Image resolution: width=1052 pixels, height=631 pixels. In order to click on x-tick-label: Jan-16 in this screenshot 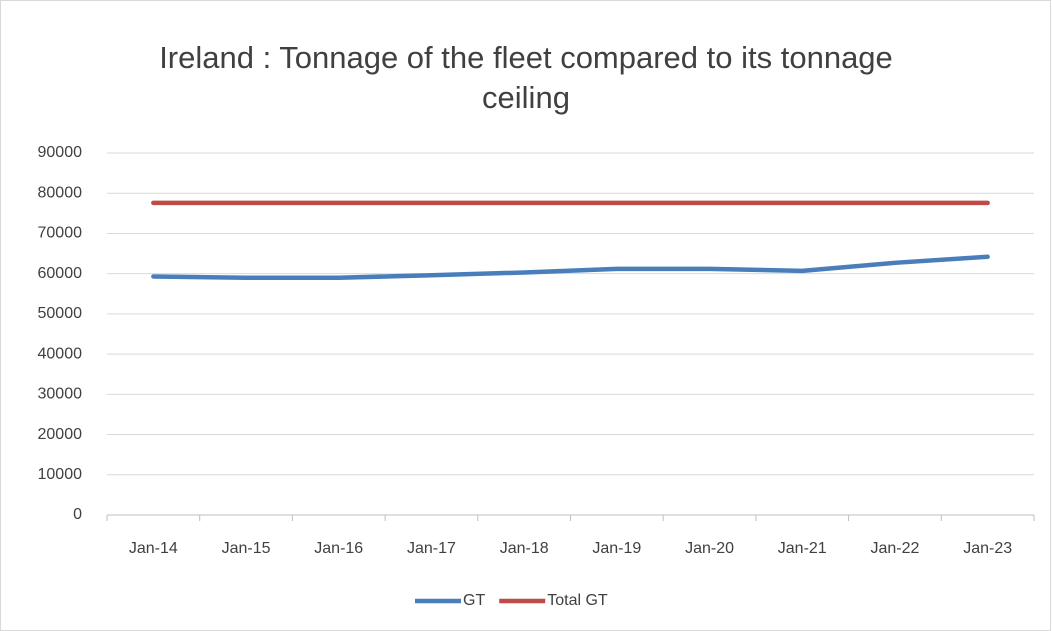, I will do `click(338, 548)`.